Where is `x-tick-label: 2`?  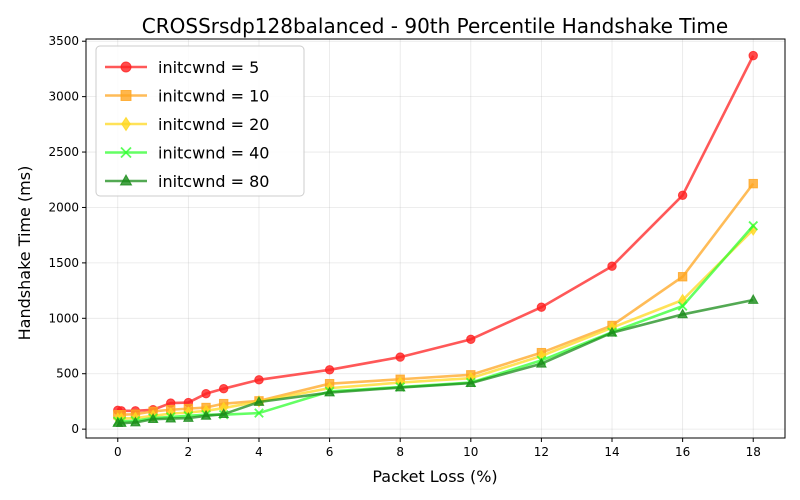 x-tick-label: 2 is located at coordinates (189, 452).